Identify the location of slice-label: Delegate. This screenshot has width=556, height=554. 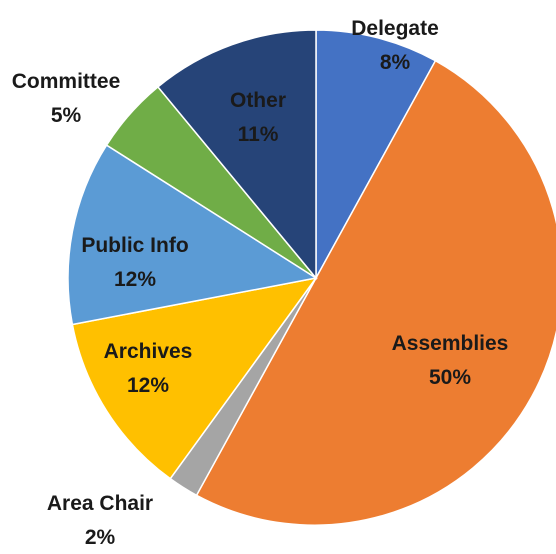
(395, 28).